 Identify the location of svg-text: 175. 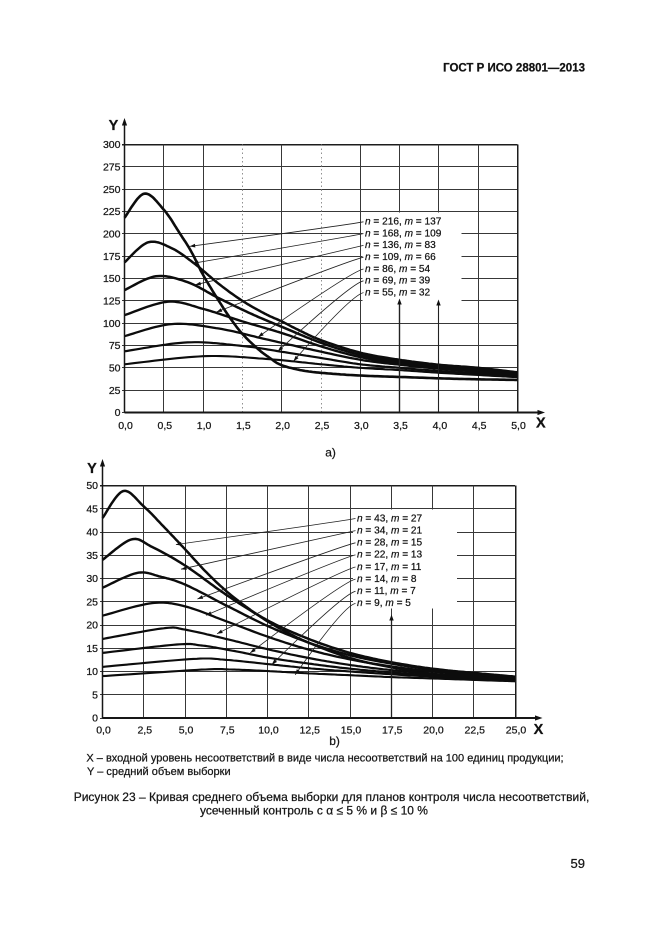
(112, 257).